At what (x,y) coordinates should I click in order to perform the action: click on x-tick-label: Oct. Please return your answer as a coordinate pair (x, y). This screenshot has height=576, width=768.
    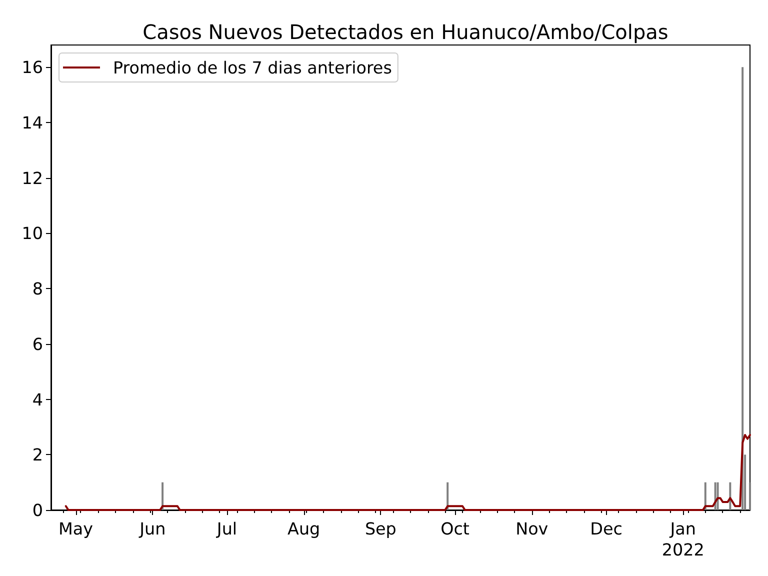
    Looking at the image, I should click on (455, 528).